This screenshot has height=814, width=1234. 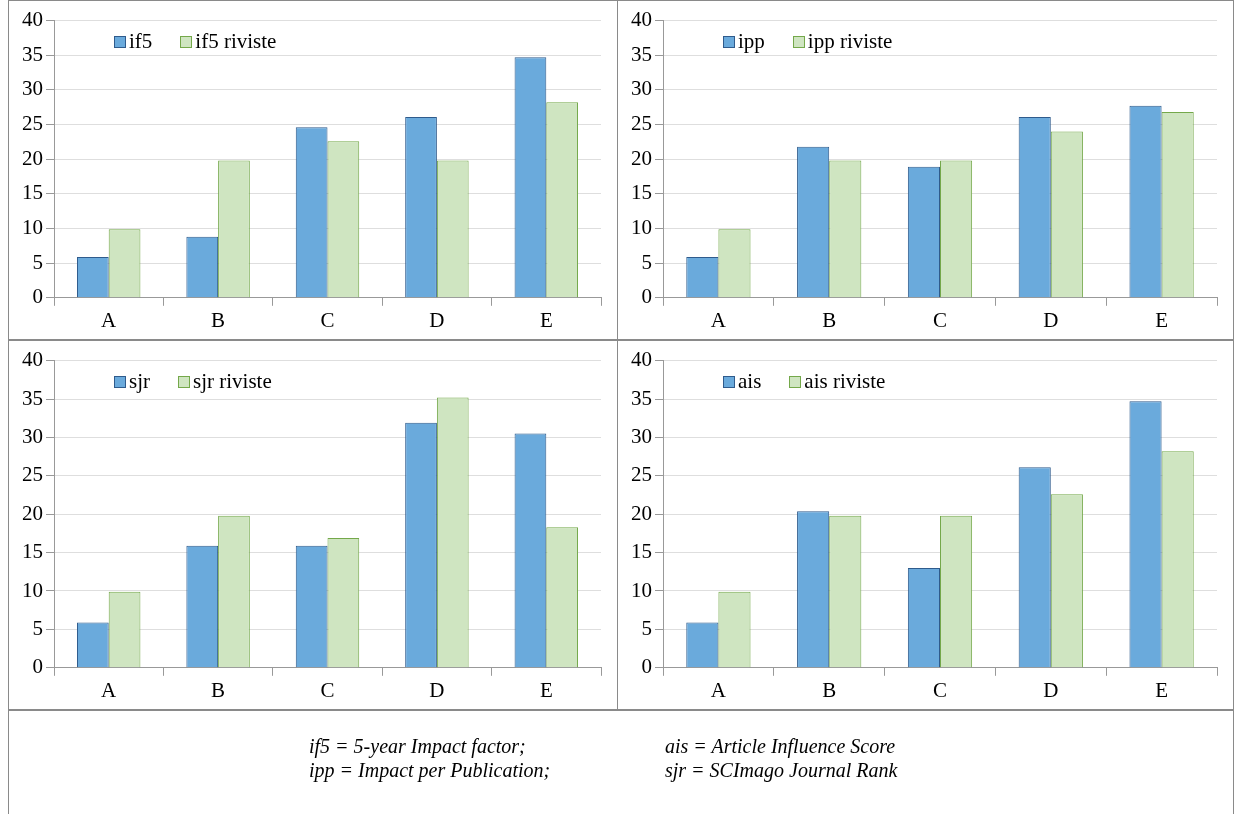 I want to click on legend-label: sjr, so click(x=139, y=381).